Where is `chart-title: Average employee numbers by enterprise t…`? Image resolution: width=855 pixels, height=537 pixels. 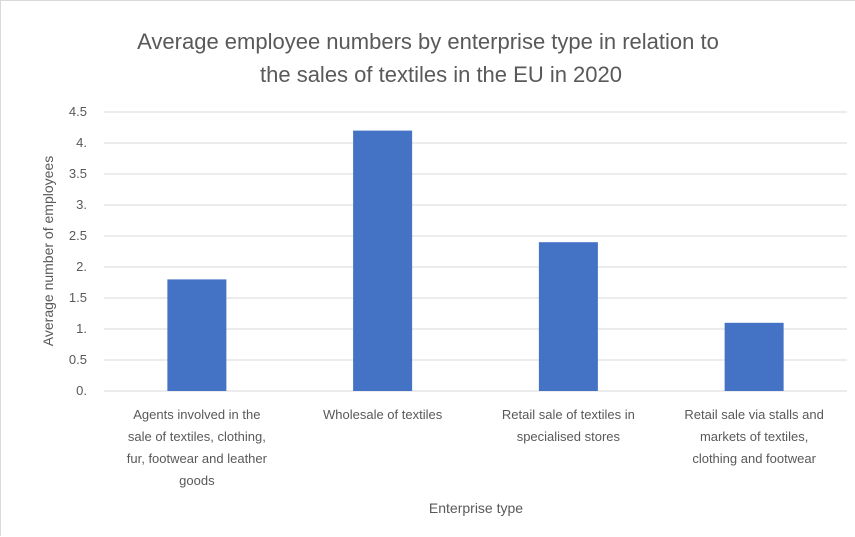 chart-title: Average employee numbers by enterprise t… is located at coordinates (428, 58).